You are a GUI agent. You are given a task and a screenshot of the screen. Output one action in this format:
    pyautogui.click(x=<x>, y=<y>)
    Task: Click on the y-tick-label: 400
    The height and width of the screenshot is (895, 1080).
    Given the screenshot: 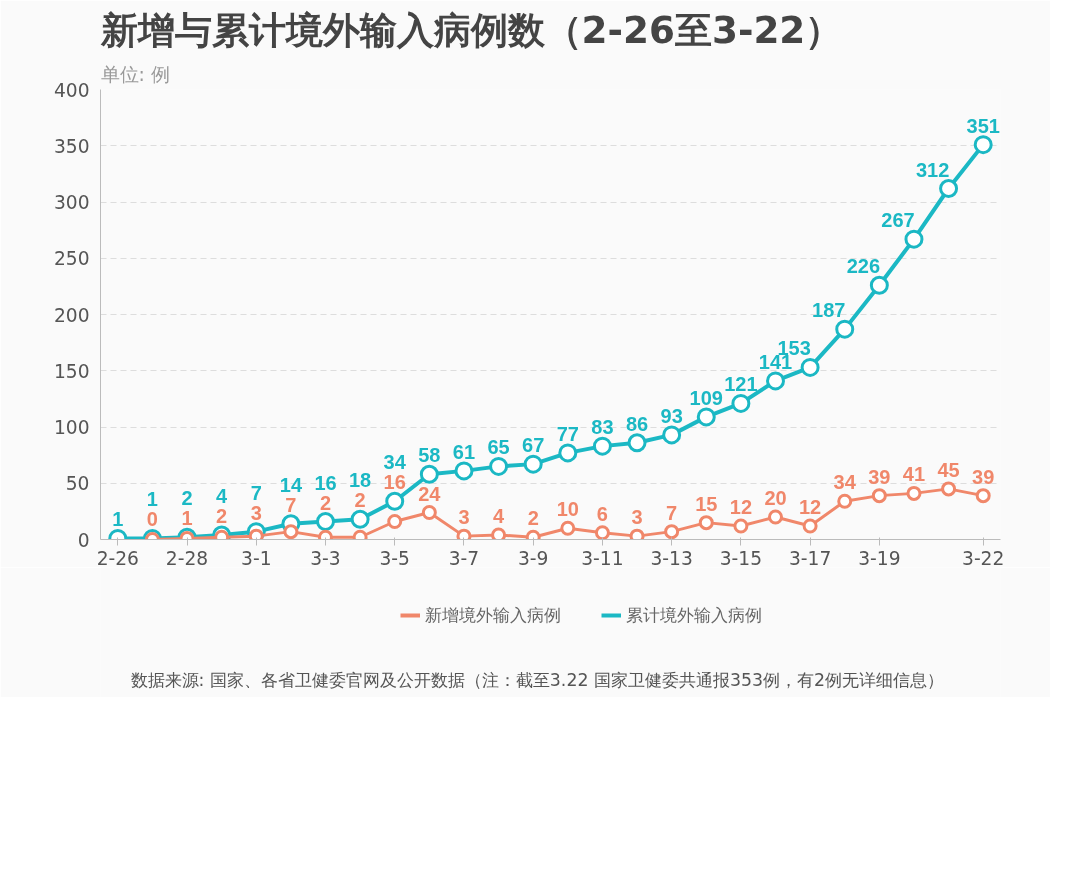 What is the action you would take?
    pyautogui.click(x=71, y=90)
    